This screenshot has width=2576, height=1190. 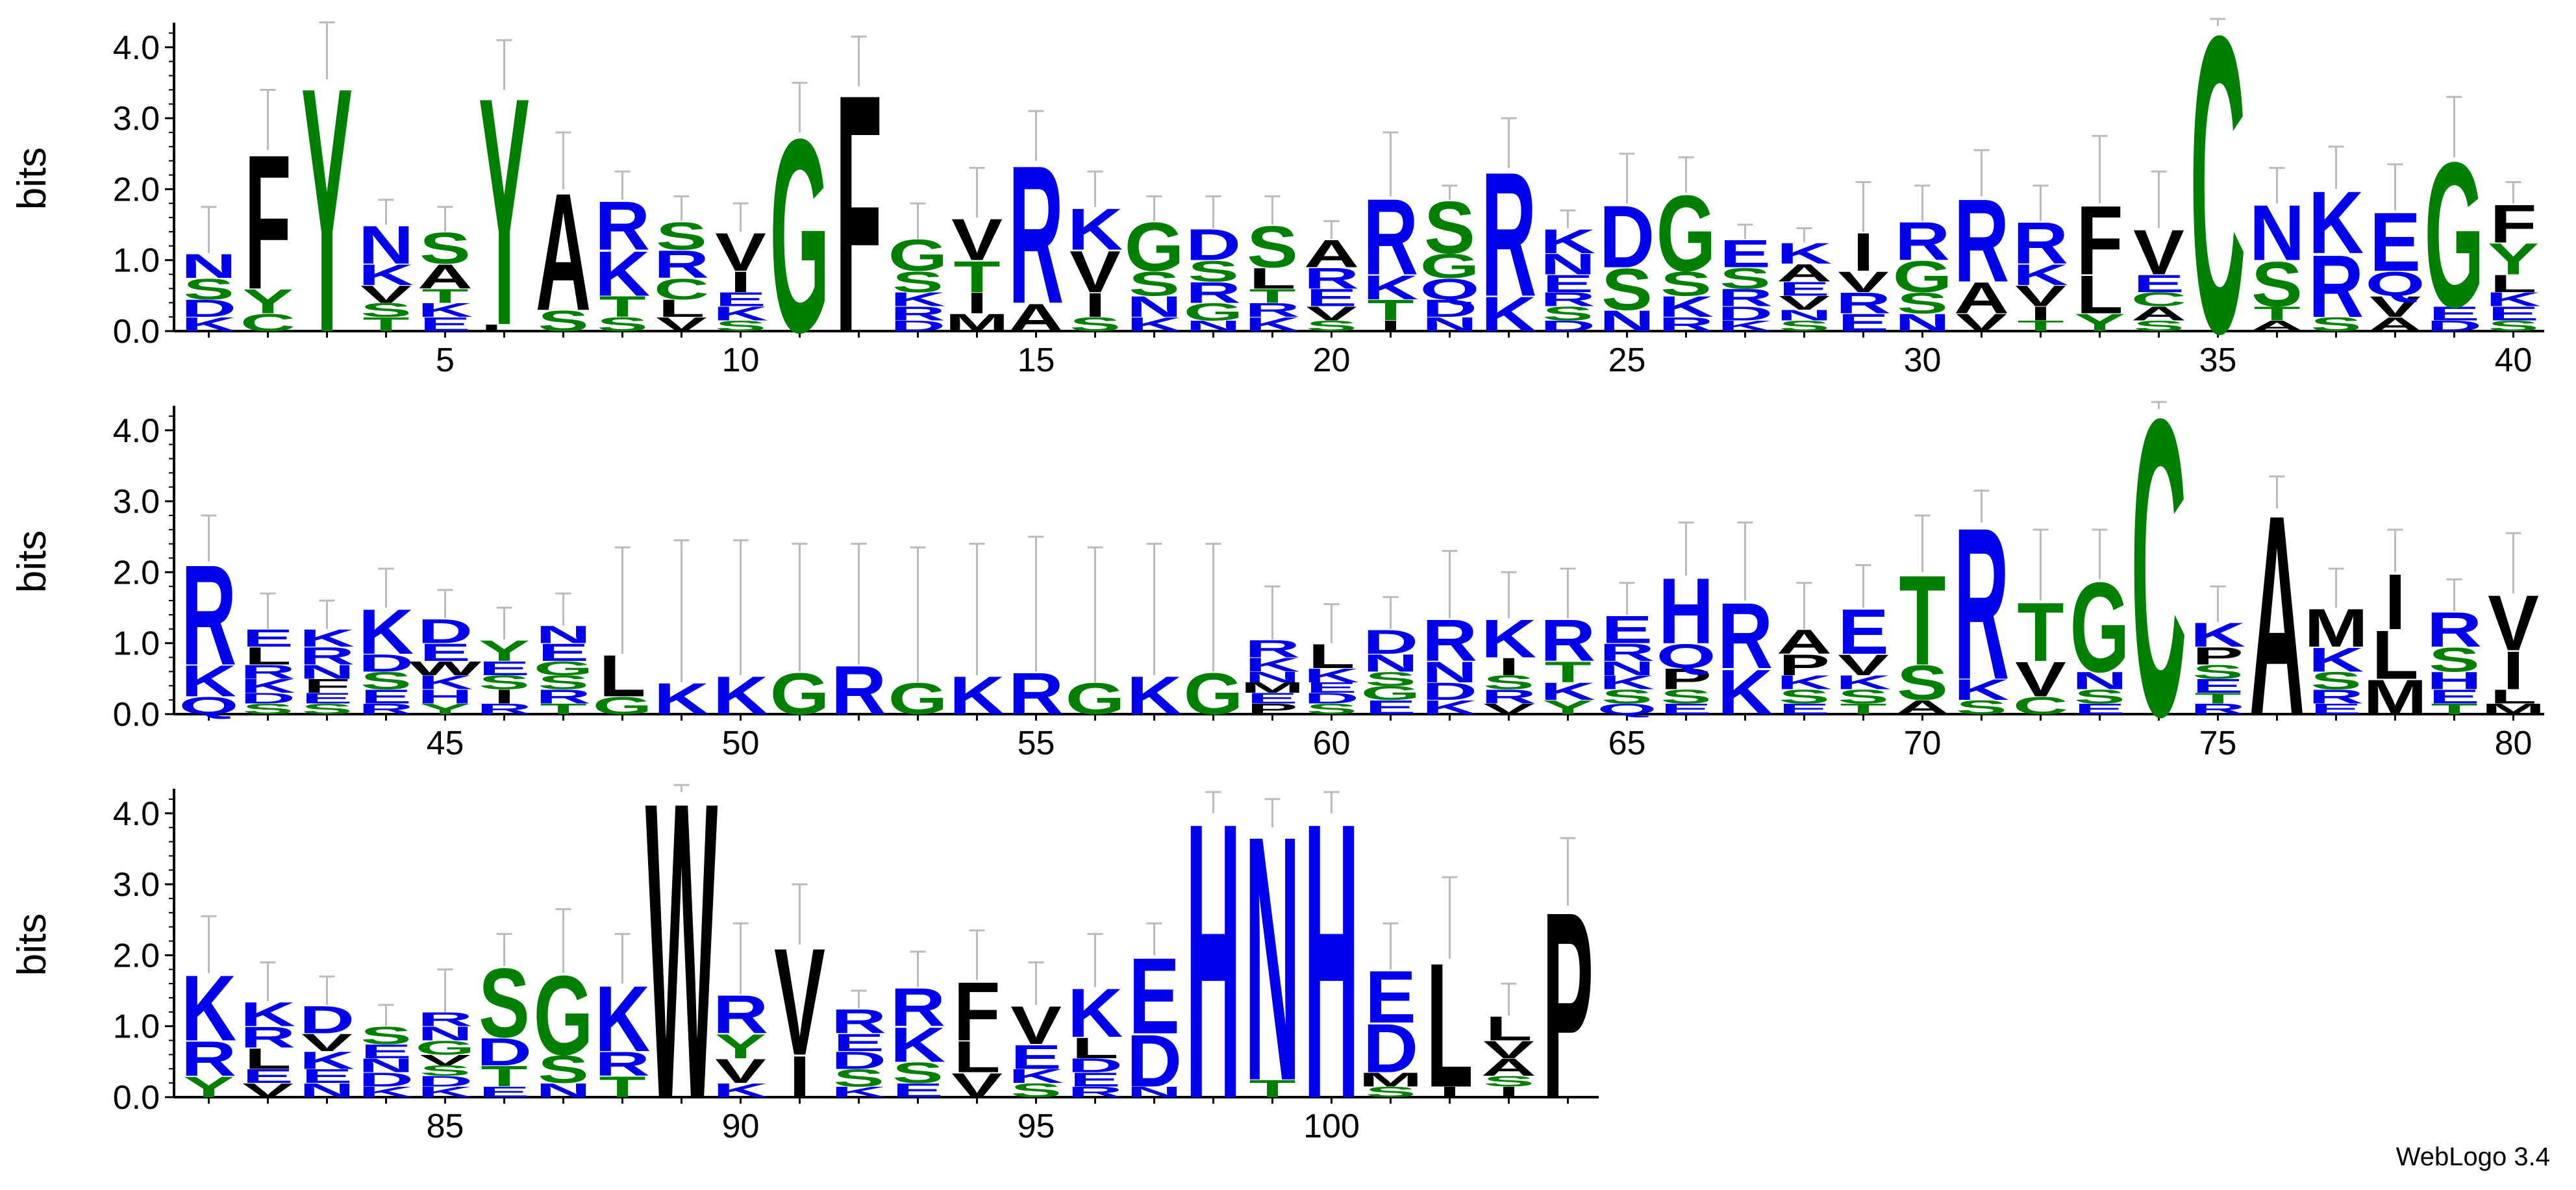 I want to click on x-tick-label: 20, so click(x=1332, y=360).